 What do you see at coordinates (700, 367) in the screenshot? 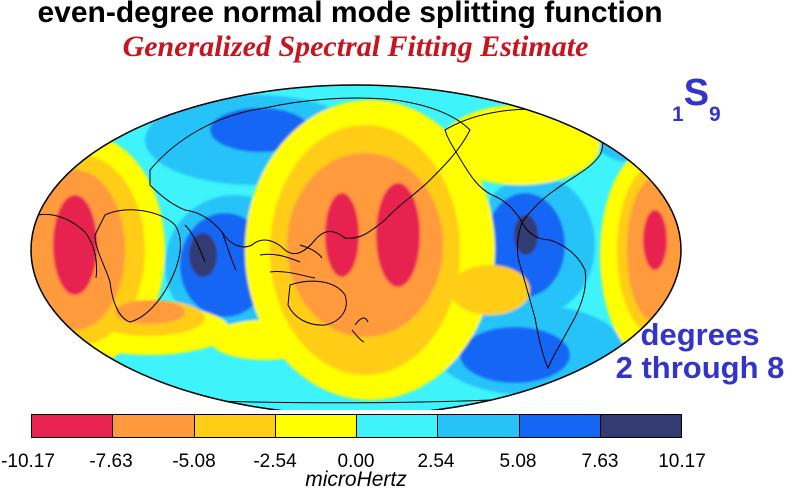
I see `degrees-line-2: 2 through 8` at bounding box center [700, 367].